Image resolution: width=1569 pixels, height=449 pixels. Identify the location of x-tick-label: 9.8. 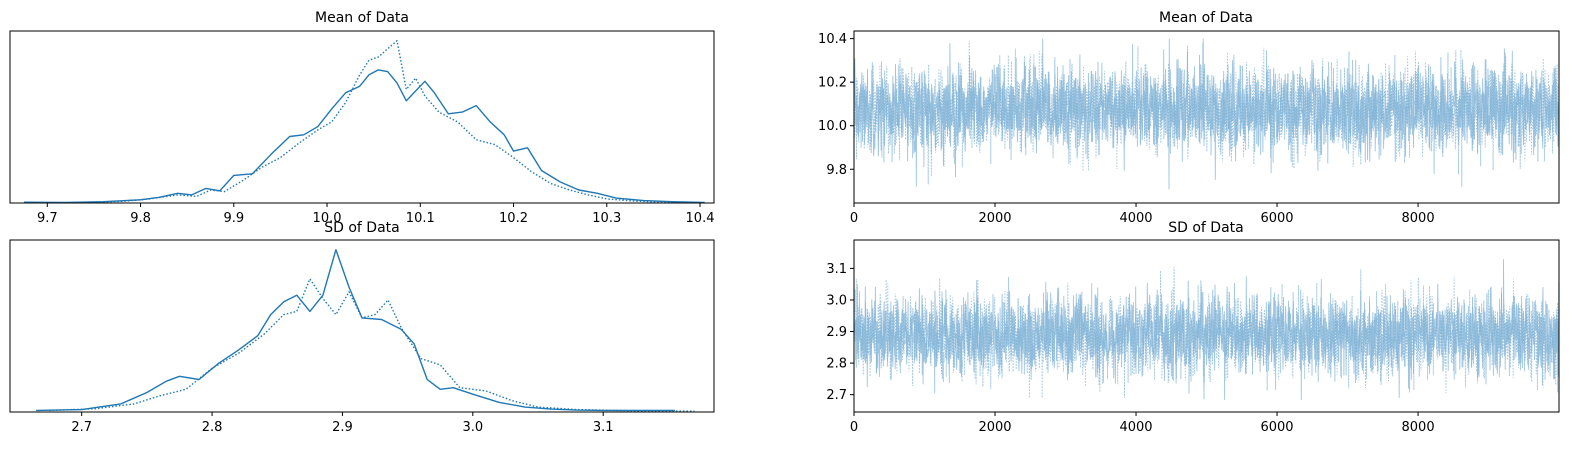
(140, 218).